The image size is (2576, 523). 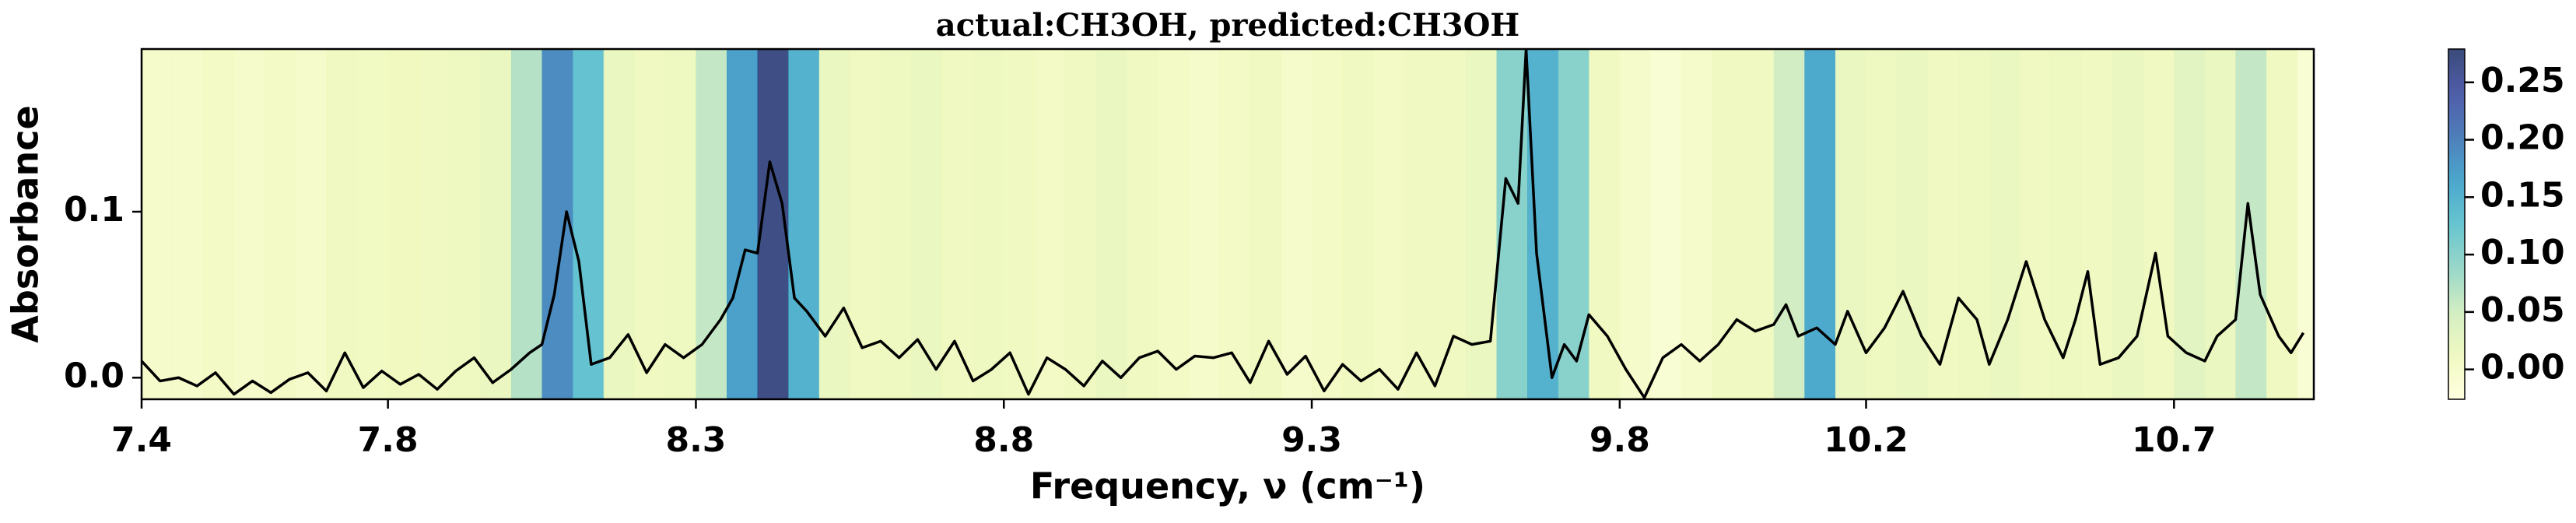 What do you see at coordinates (1227, 25) in the screenshot?
I see `chart-title: actual:CH3OH, predicted:CH3OH` at bounding box center [1227, 25].